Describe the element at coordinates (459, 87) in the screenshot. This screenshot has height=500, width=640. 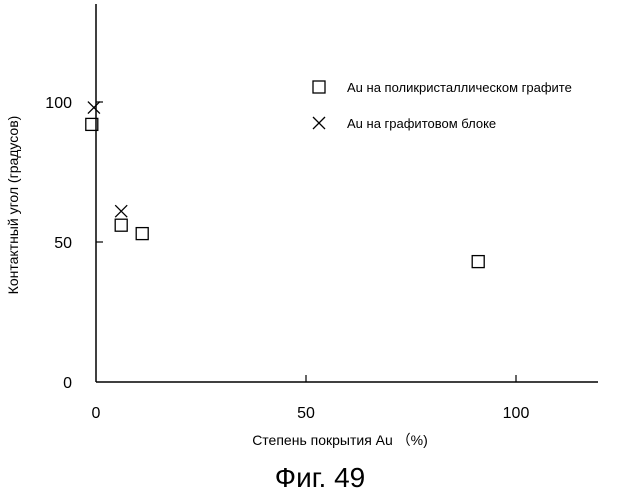
I see `legend-entry-label: Au на поликристаллическом графите` at that location.